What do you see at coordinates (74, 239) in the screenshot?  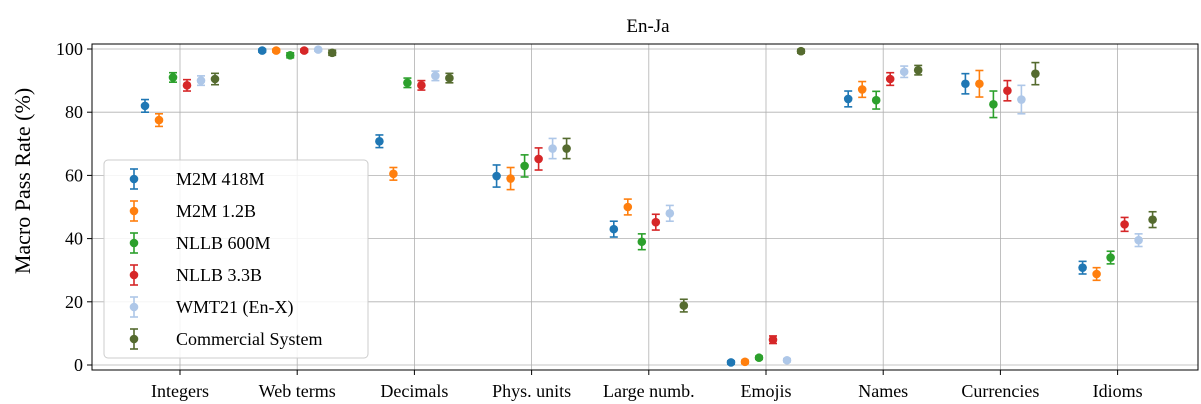 I see `y-tick-label: 40` at bounding box center [74, 239].